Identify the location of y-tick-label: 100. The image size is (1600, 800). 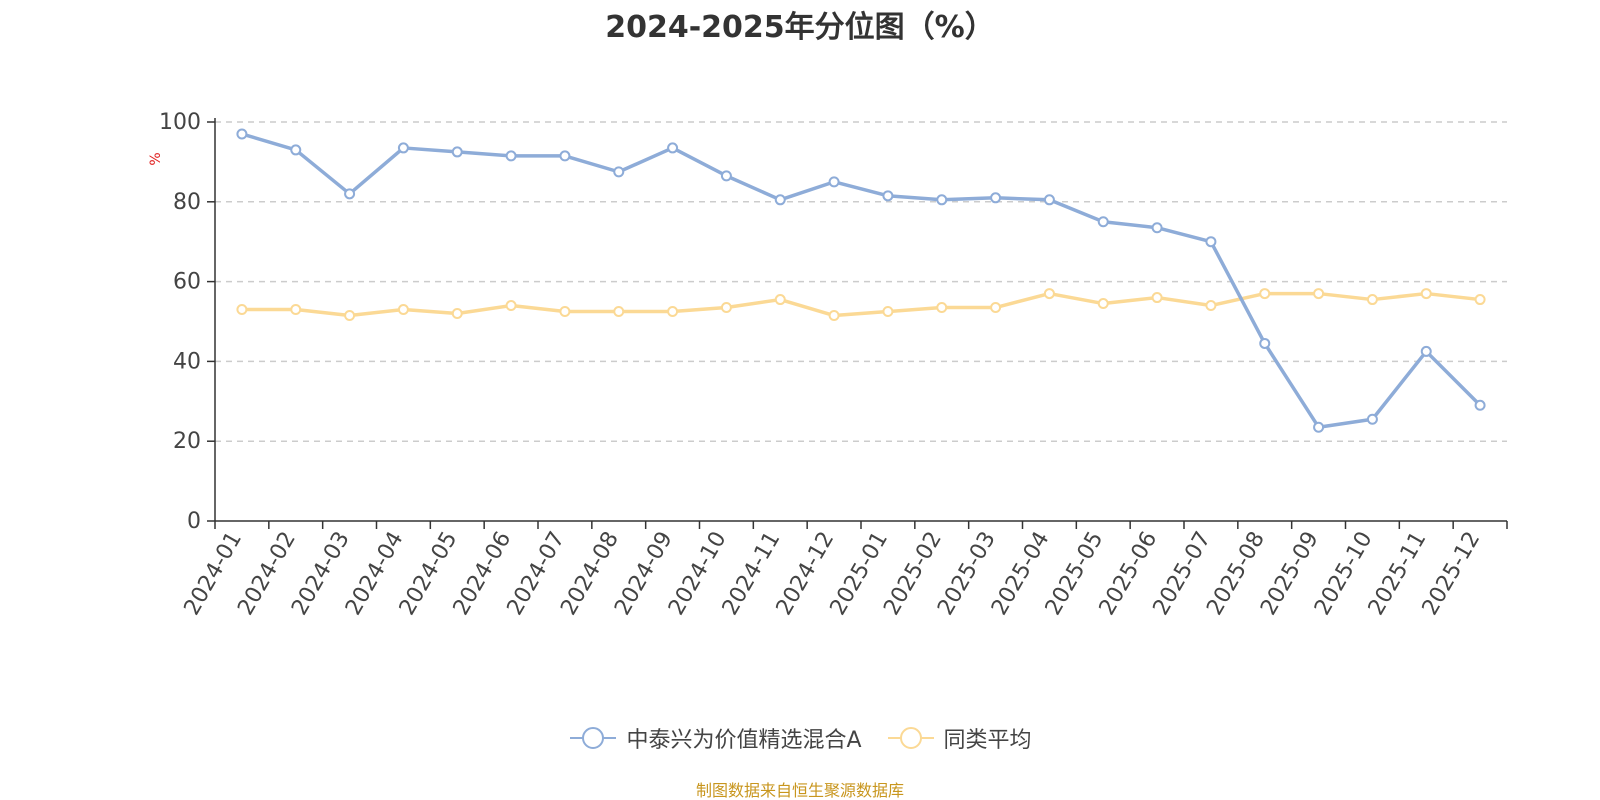
(180, 122).